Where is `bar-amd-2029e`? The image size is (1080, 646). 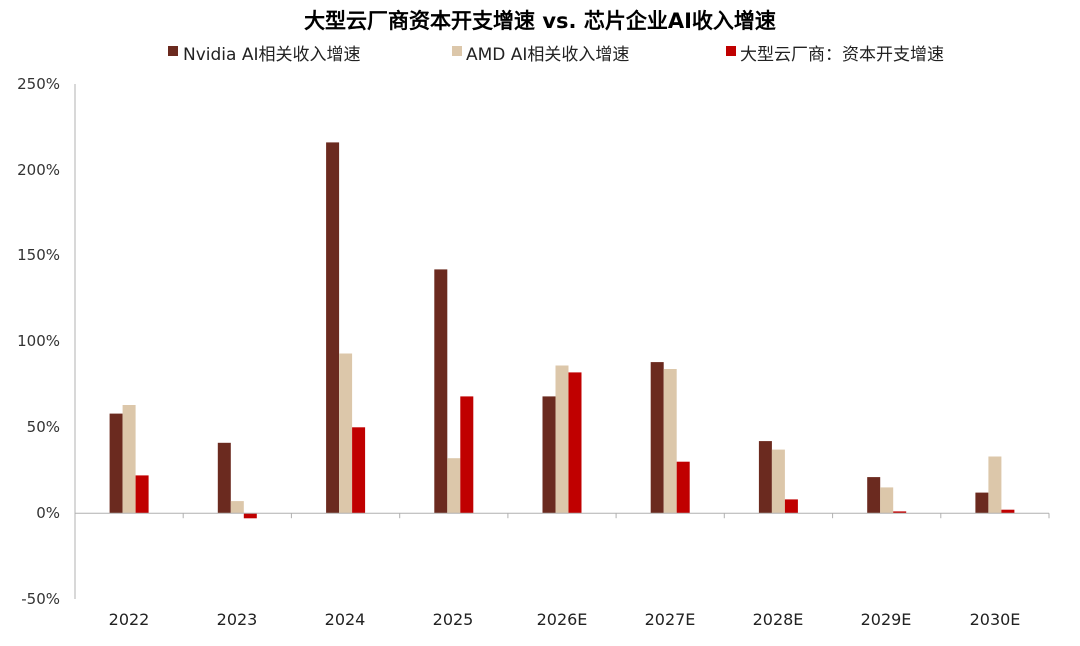 bar-amd-2029e is located at coordinates (887, 500).